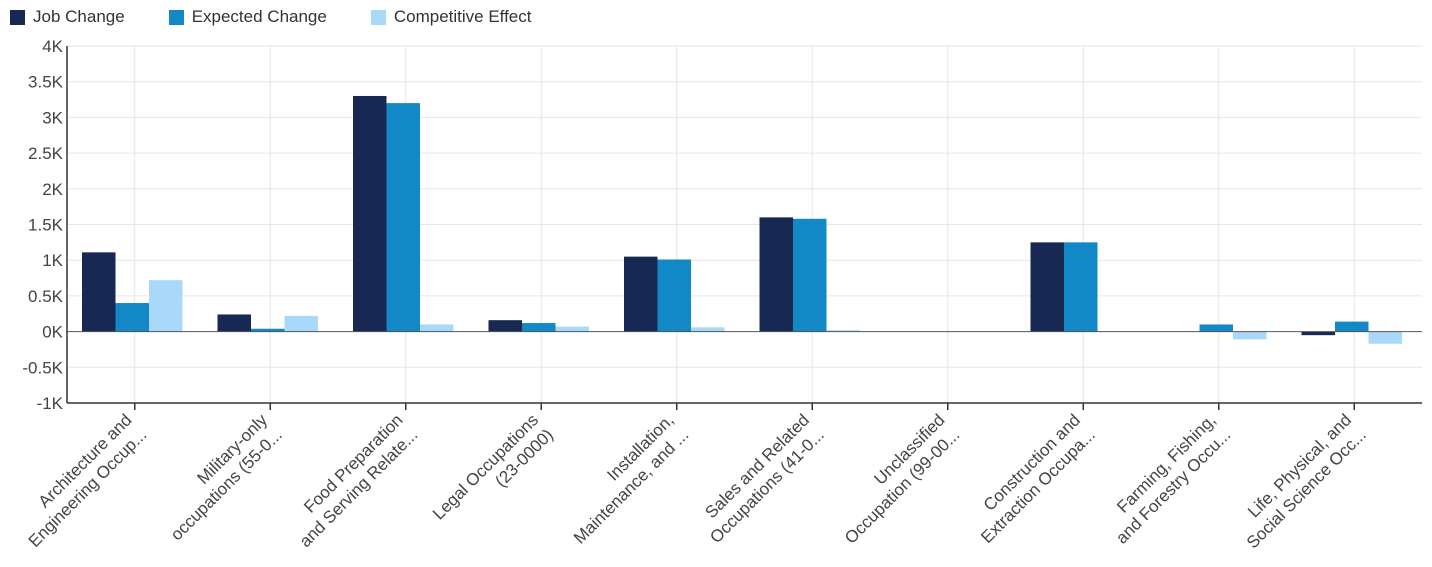  Describe the element at coordinates (46, 153) in the screenshot. I see `y-tick-label: 2.5K` at that location.